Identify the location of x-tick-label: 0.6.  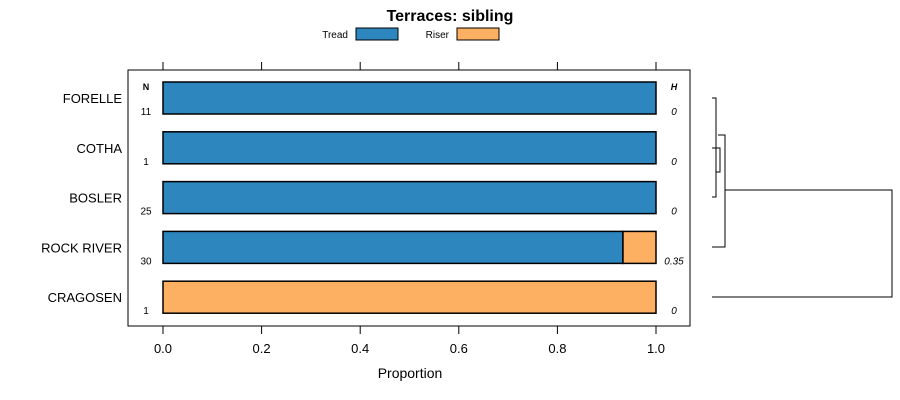
(459, 348).